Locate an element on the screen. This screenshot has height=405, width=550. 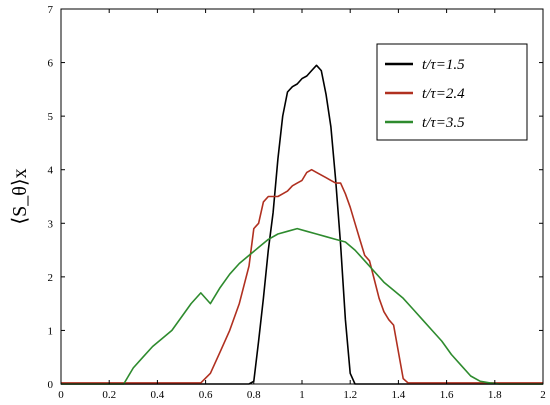
legend-label-2: t/τ=2.4 is located at coordinates (443, 94).